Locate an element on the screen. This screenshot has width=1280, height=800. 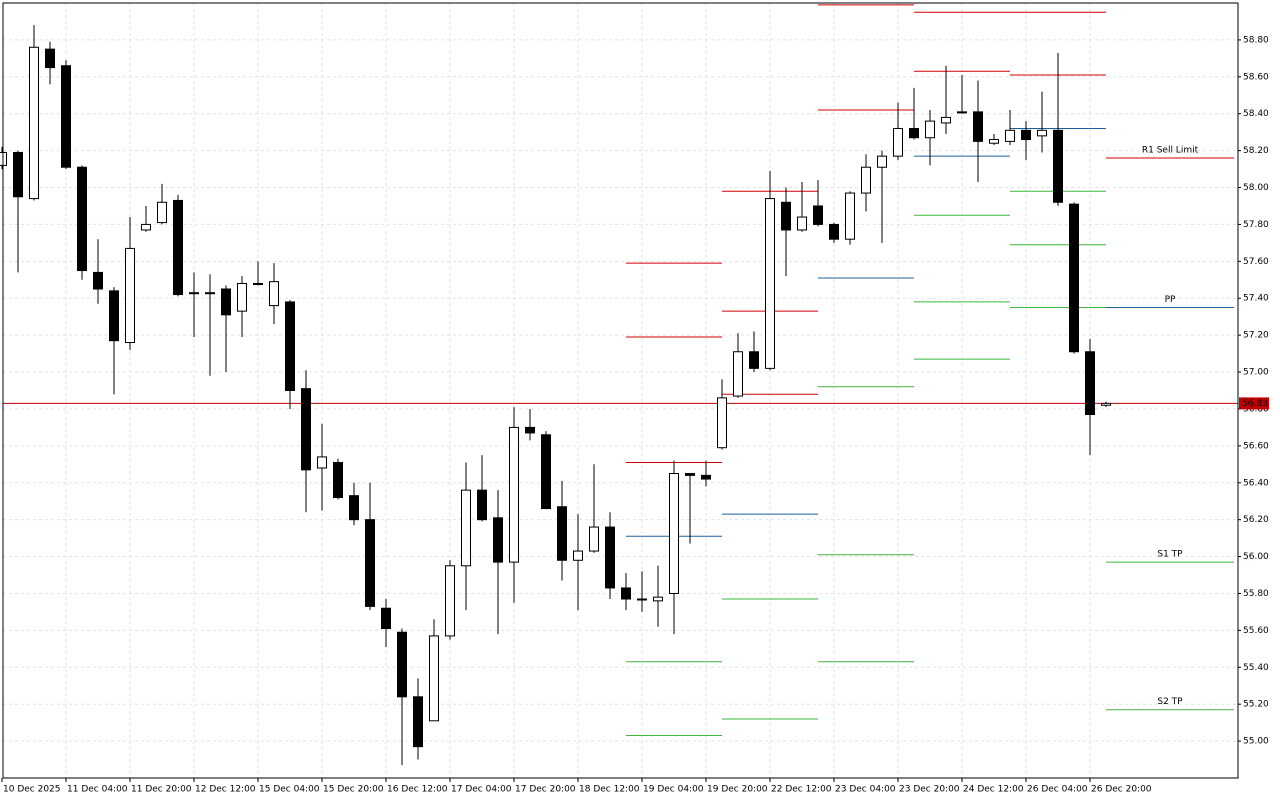
x-tick-label: 17 Dec 20:00 is located at coordinates (545, 790).